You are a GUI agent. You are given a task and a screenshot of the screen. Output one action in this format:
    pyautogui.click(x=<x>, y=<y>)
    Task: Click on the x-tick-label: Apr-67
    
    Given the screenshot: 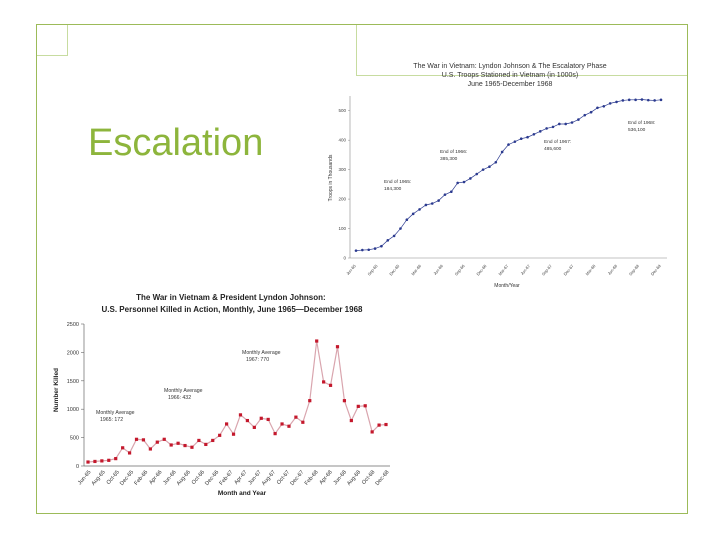 What is the action you would take?
    pyautogui.click(x=240, y=477)
    